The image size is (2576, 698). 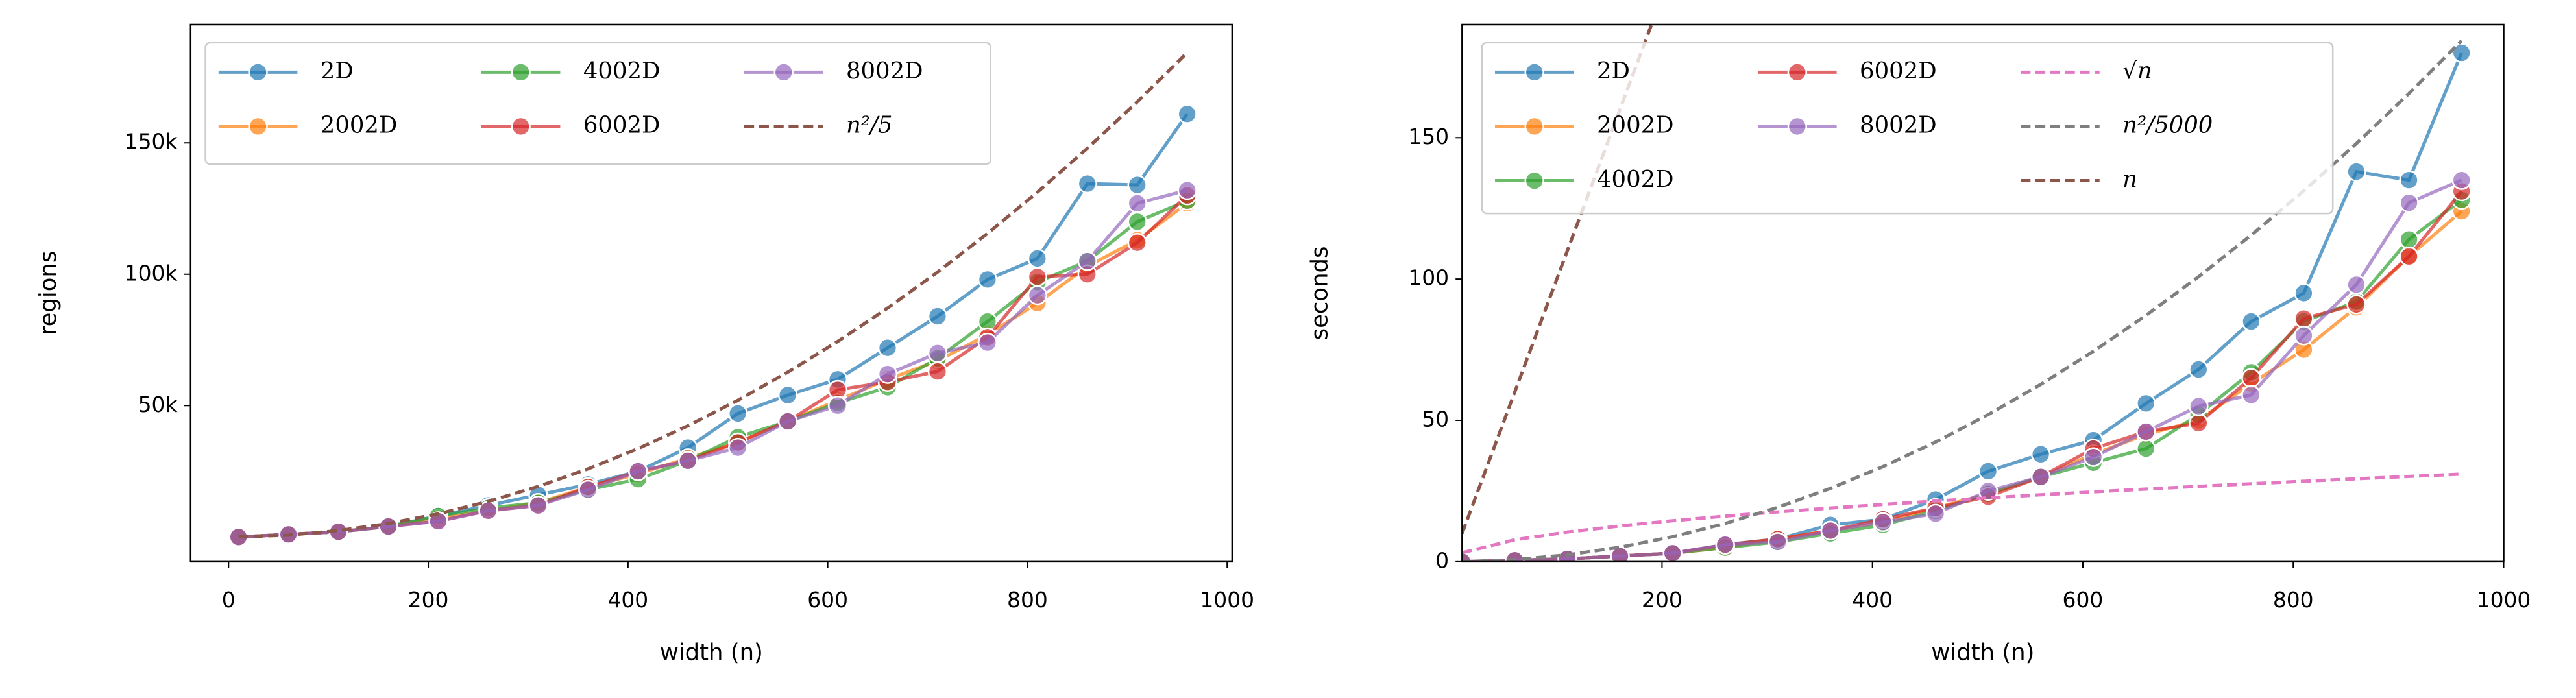 What do you see at coordinates (598, 104) in the screenshot?
I see `legend: 2D 2002D 4002D 6002D 8002D n²/5` at bounding box center [598, 104].